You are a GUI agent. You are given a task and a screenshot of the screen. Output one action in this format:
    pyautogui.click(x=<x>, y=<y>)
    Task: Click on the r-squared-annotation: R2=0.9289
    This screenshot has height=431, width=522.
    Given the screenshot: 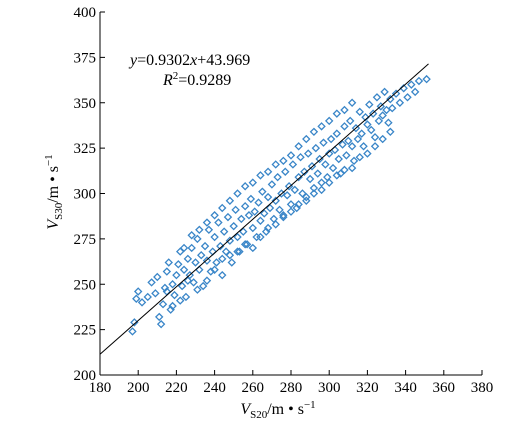 What is the action you would take?
    pyautogui.click(x=196, y=79)
    